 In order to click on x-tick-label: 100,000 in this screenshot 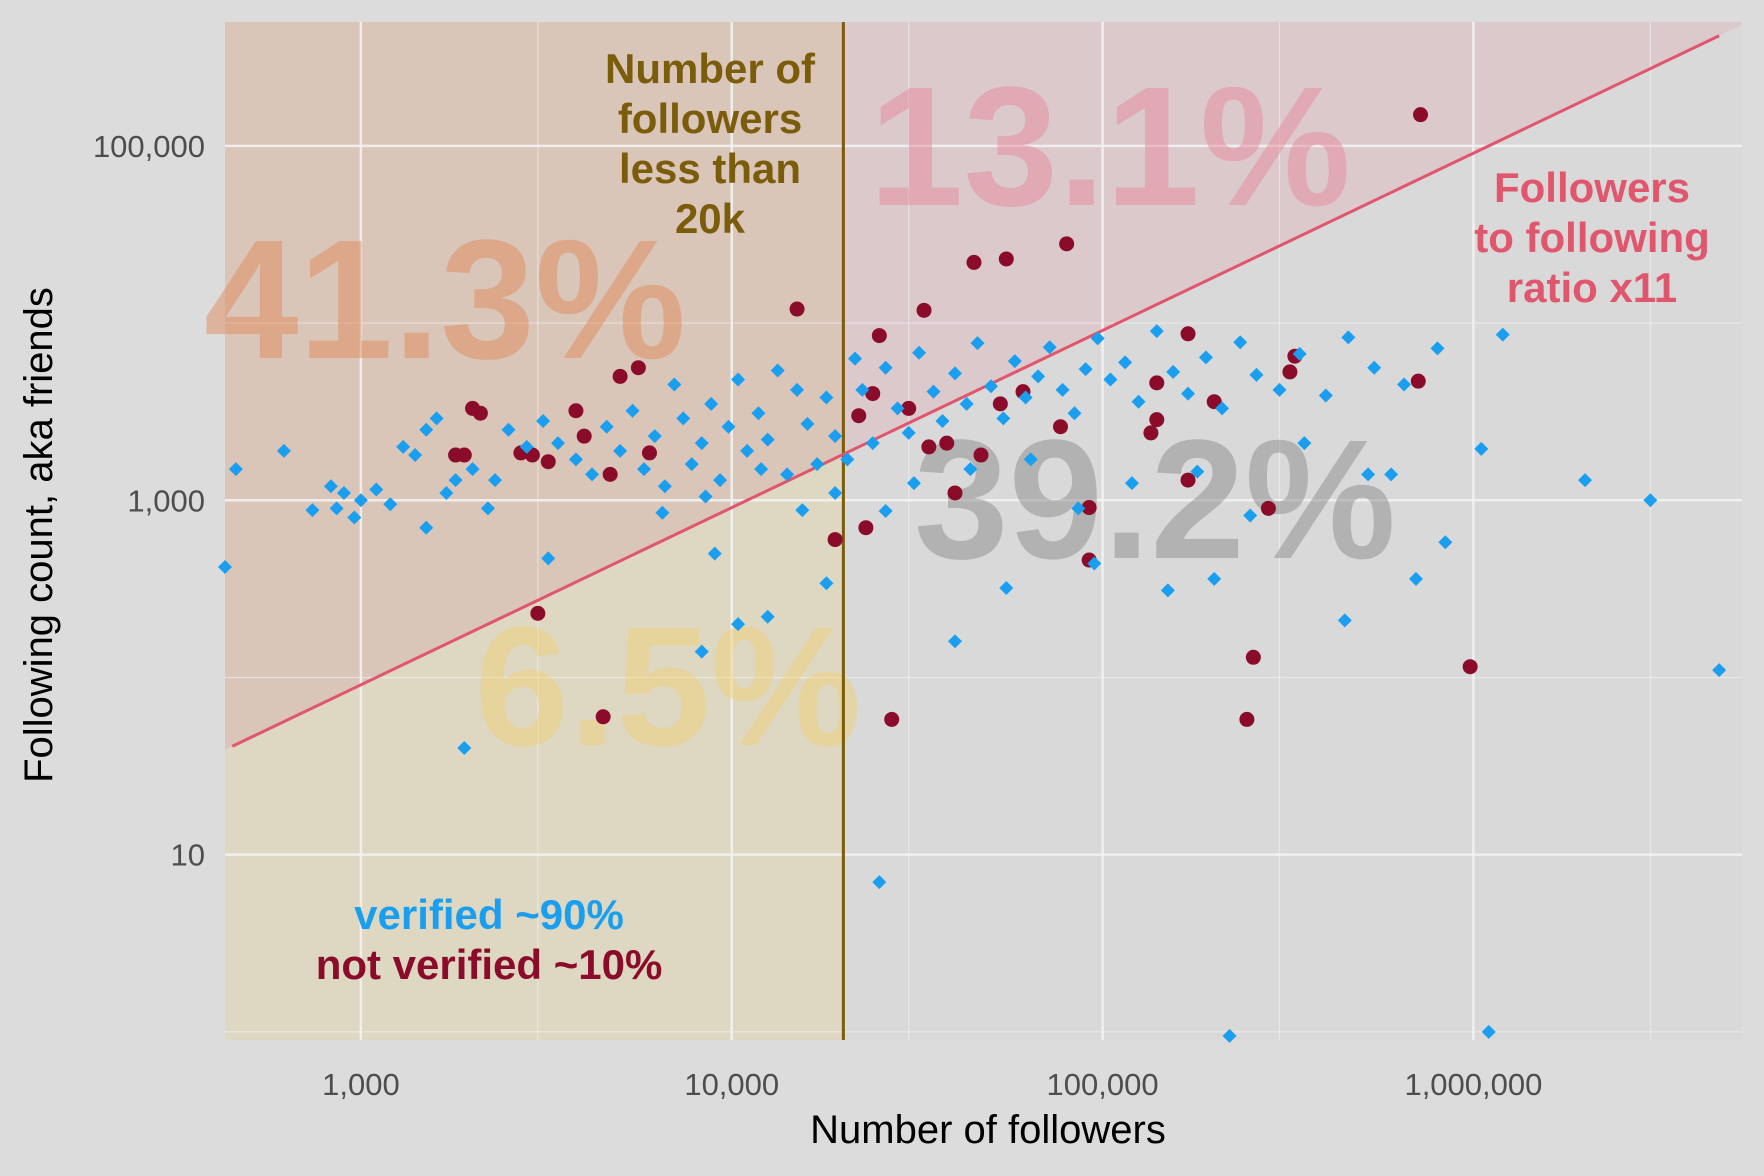, I will do `click(1103, 1084)`.